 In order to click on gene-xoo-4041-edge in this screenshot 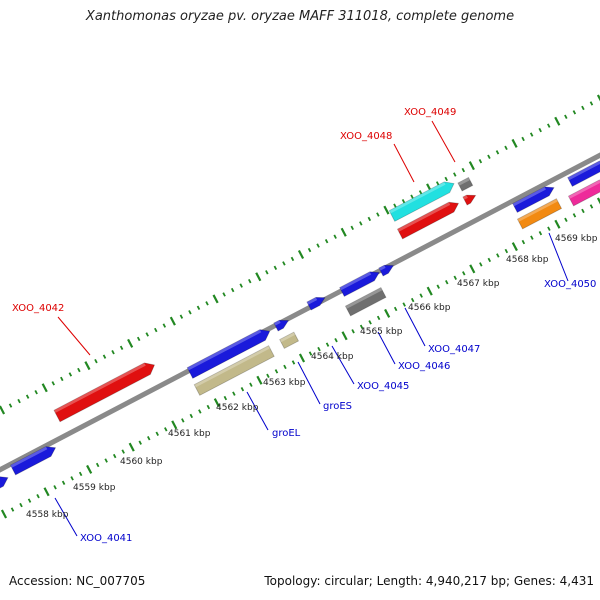, I will do `click(4, 483)`.